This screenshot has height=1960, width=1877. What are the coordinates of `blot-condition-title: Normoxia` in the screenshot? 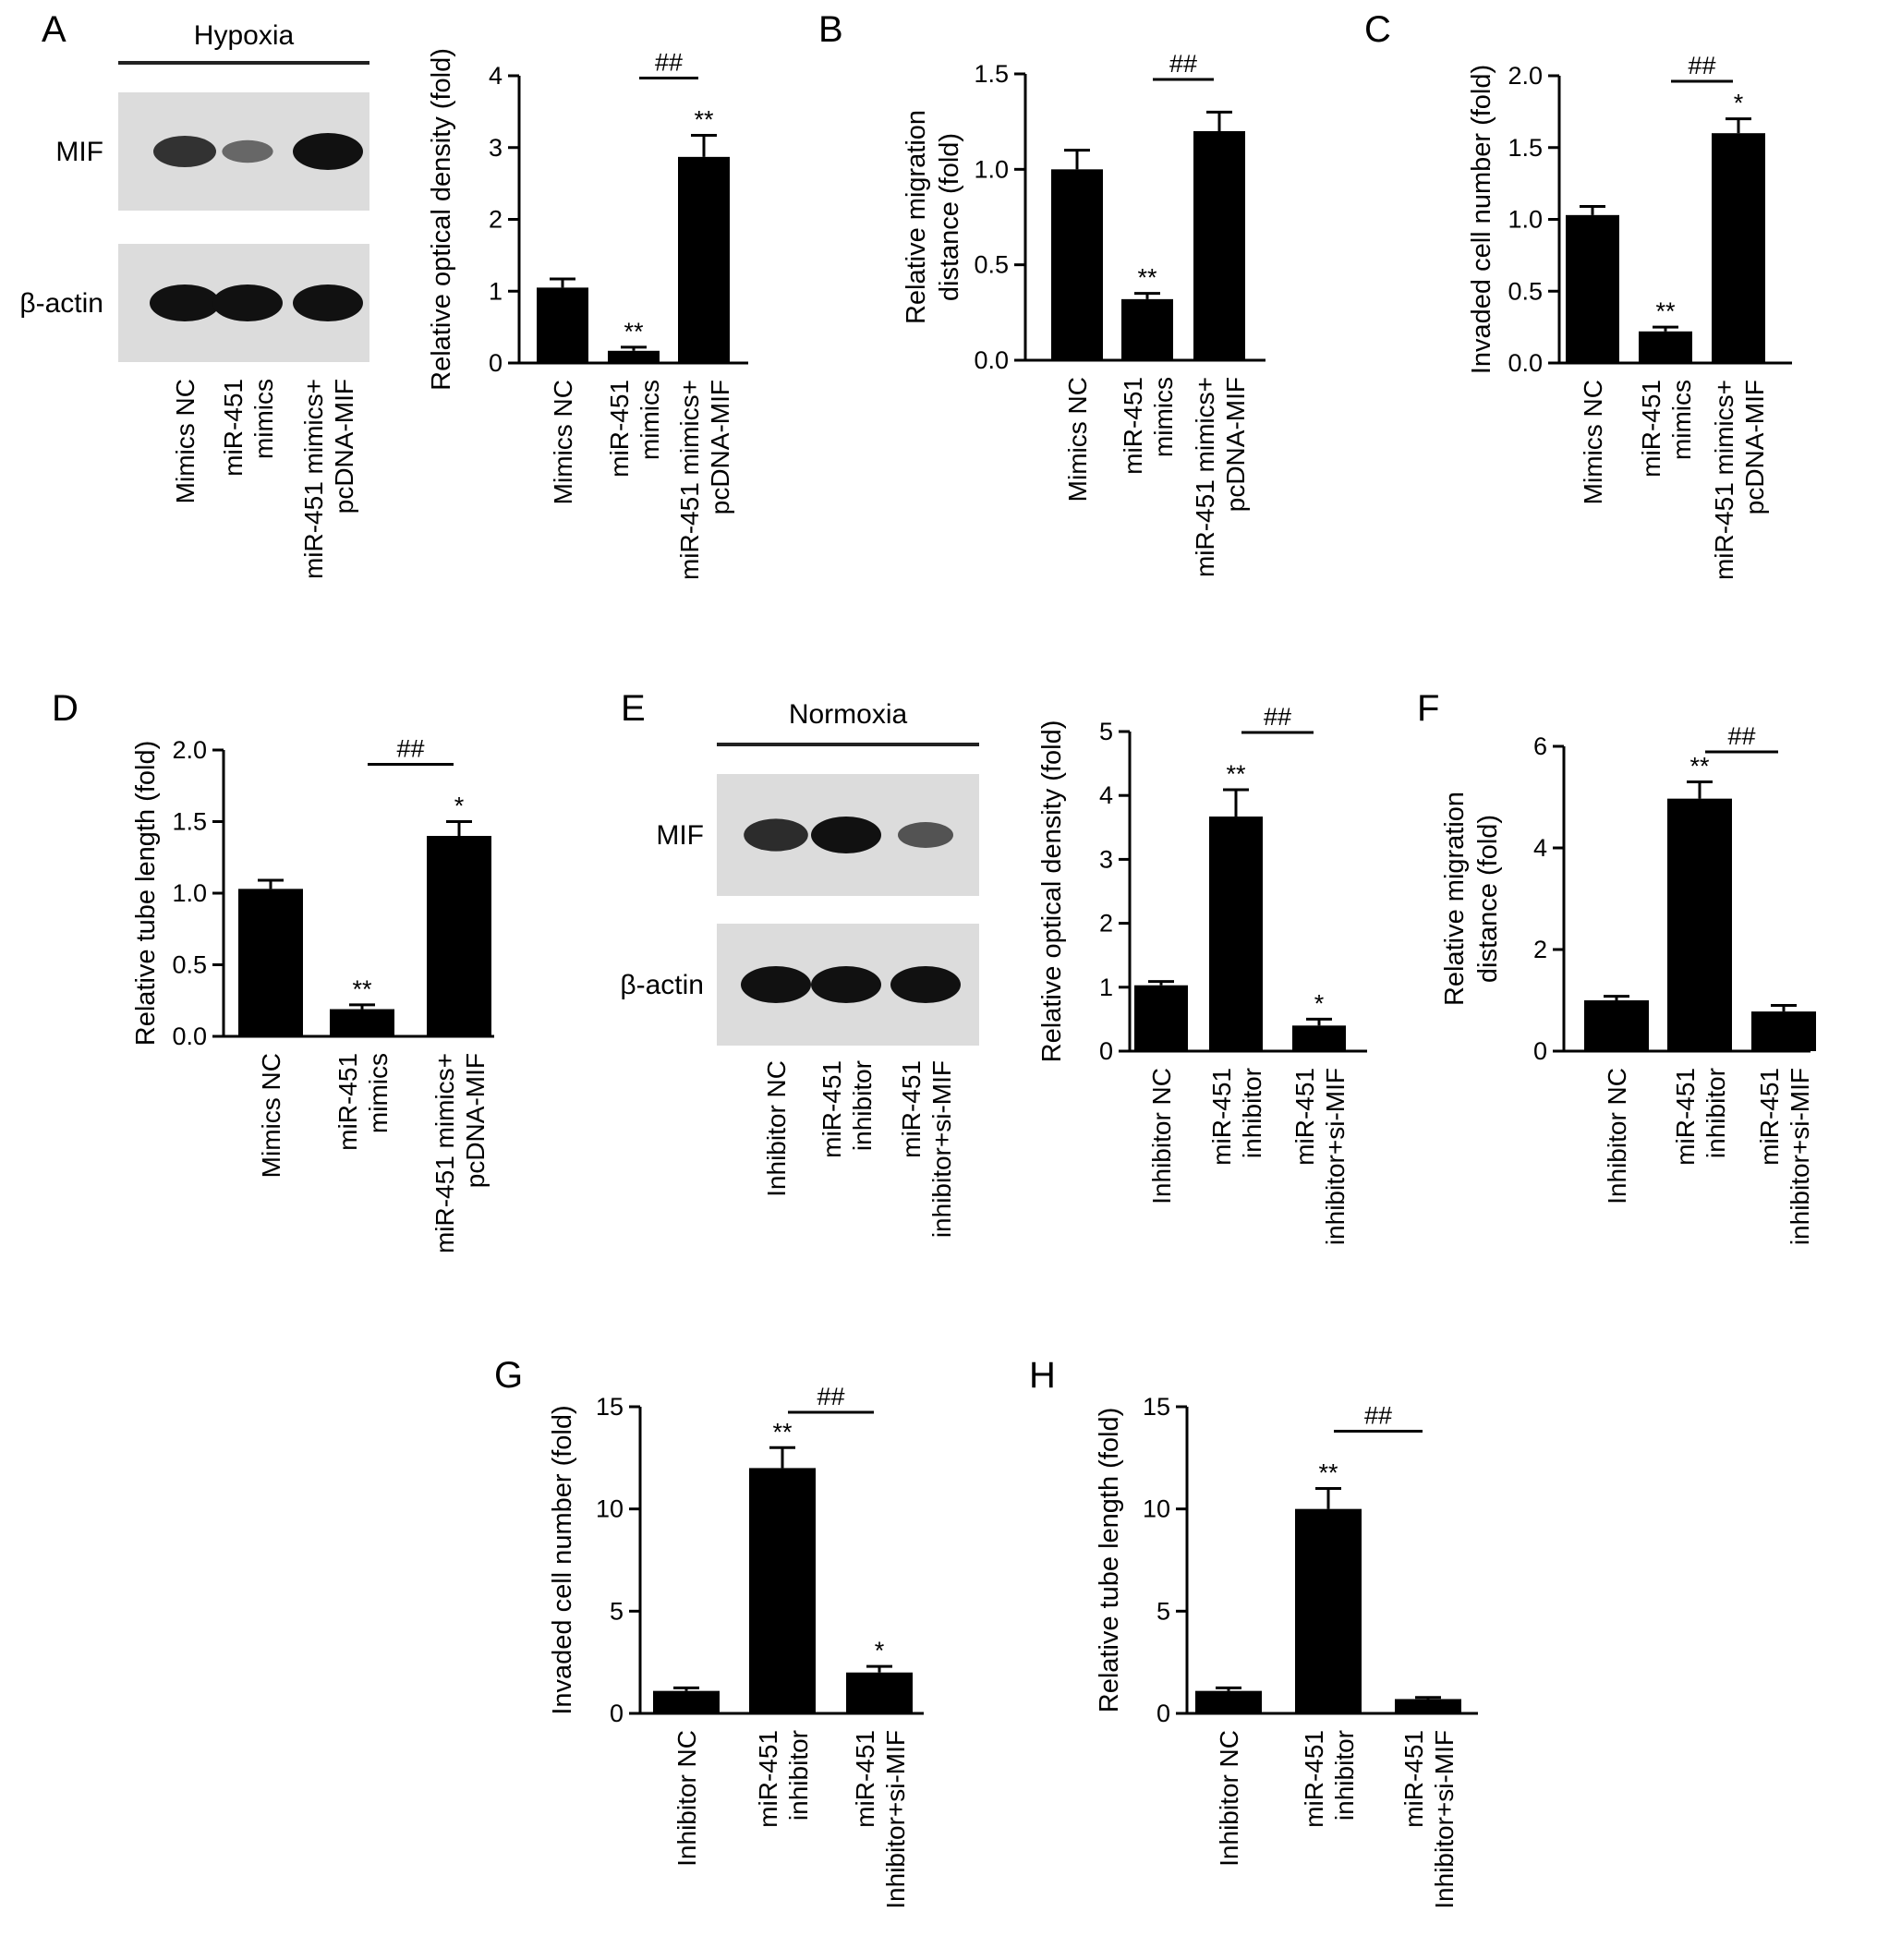 It's located at (848, 714).